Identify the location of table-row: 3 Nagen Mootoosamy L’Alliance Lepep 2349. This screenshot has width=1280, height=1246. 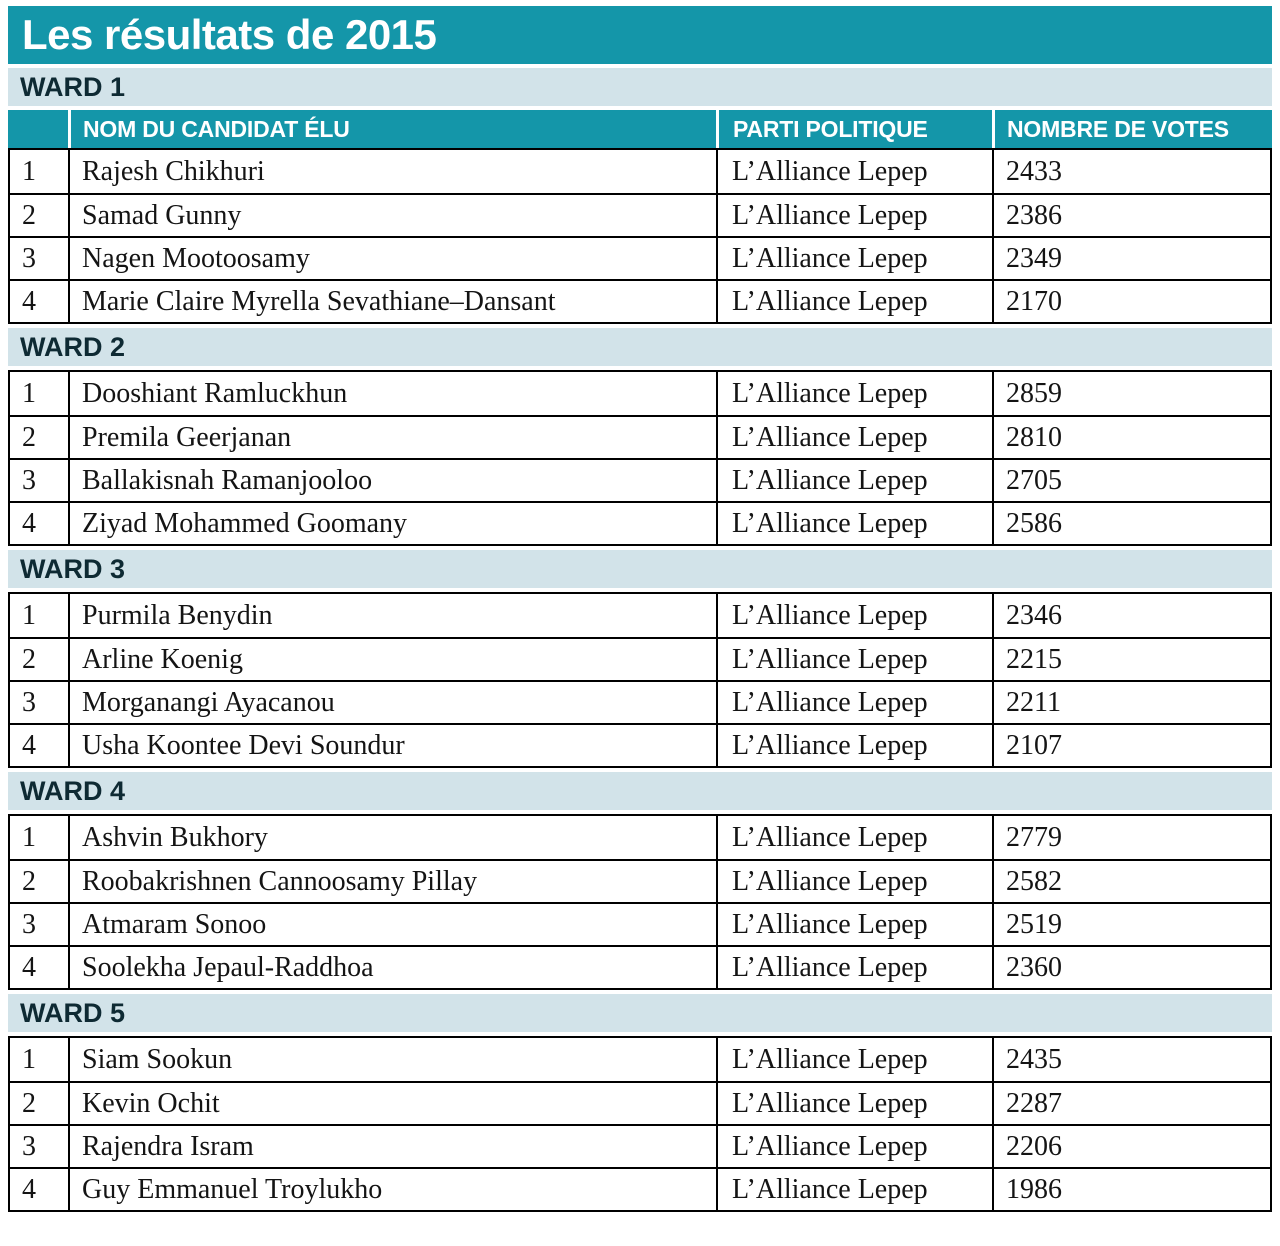
(640, 257).